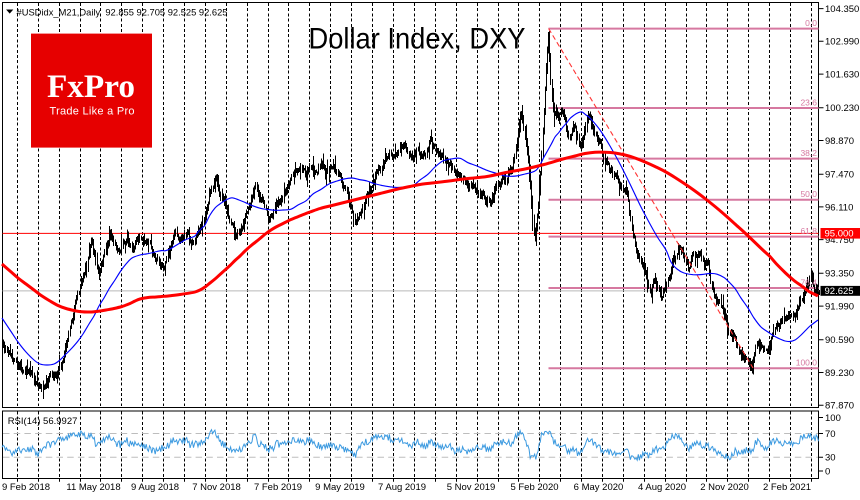  Describe the element at coordinates (839, 291) in the screenshot. I see `svg-text: 92.625` at that location.